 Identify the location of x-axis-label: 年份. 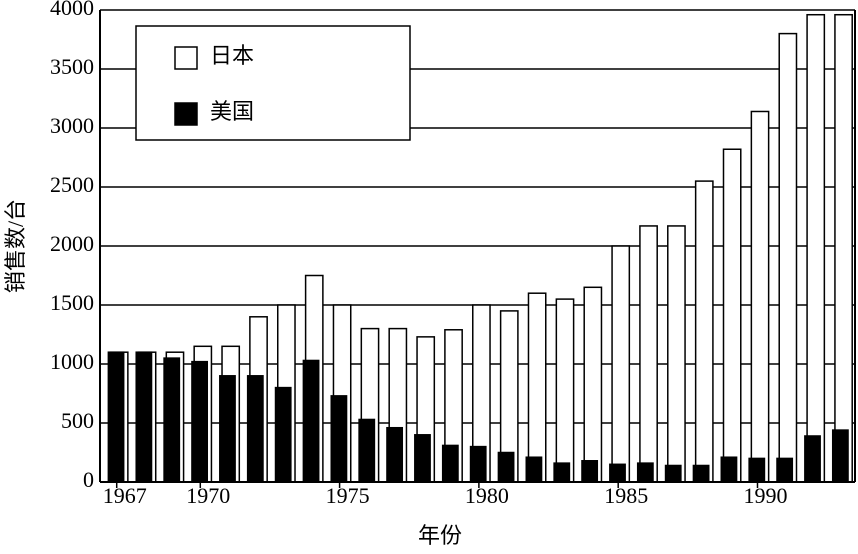
(440, 535).